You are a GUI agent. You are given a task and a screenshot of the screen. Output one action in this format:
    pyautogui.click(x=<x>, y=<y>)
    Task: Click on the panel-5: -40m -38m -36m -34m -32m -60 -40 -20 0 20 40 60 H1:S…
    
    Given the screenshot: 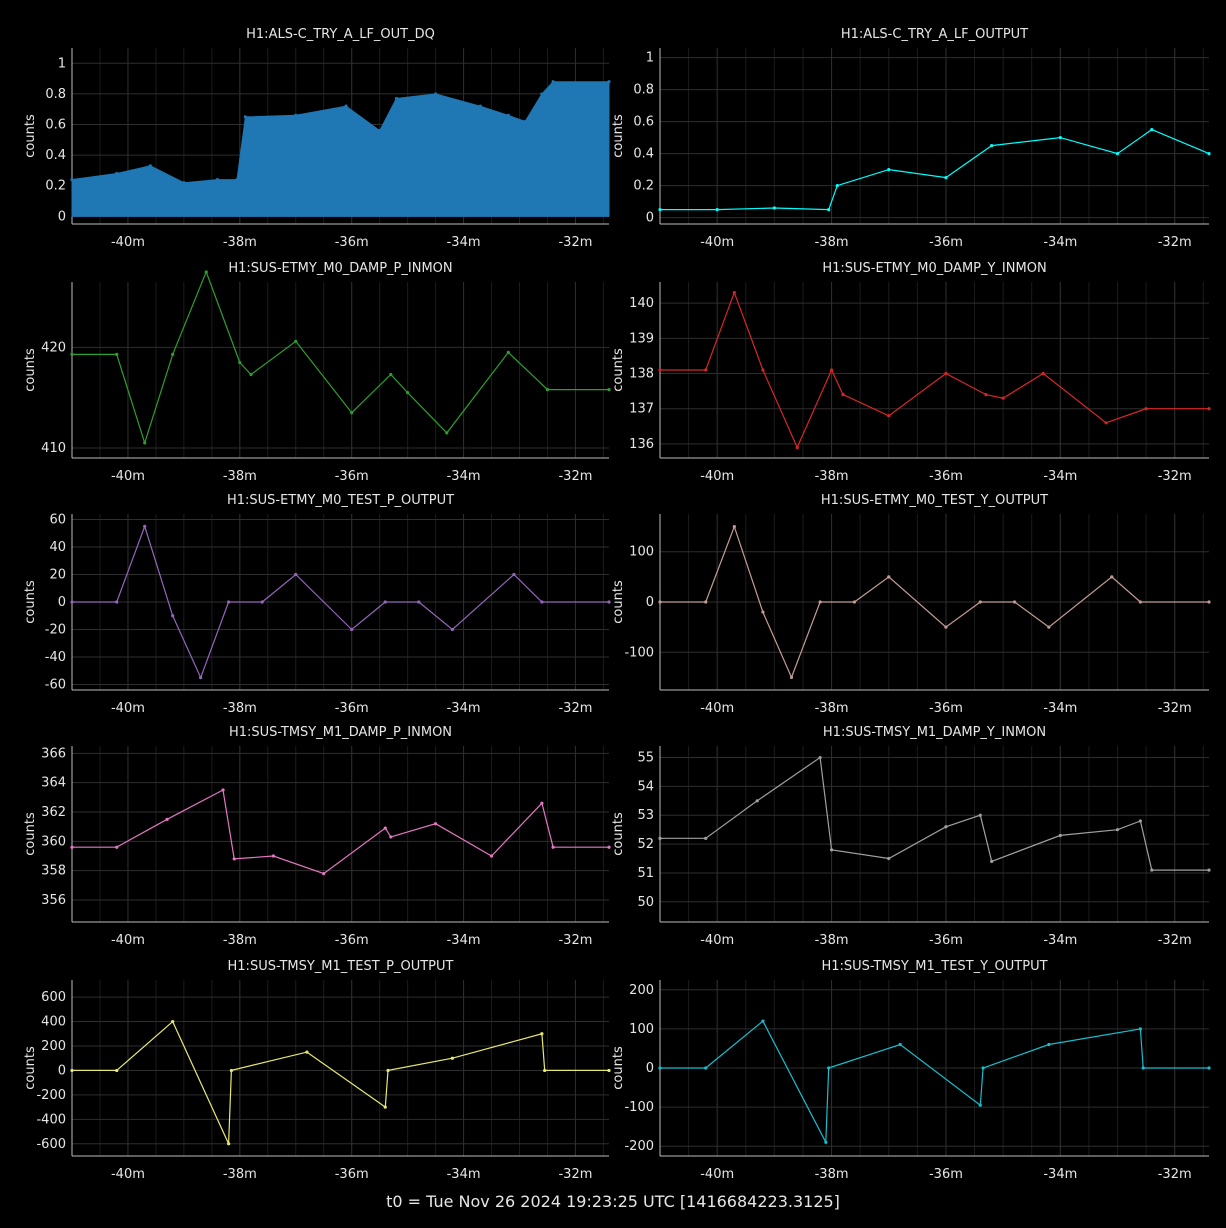 What is the action you would take?
    pyautogui.click(x=317, y=604)
    